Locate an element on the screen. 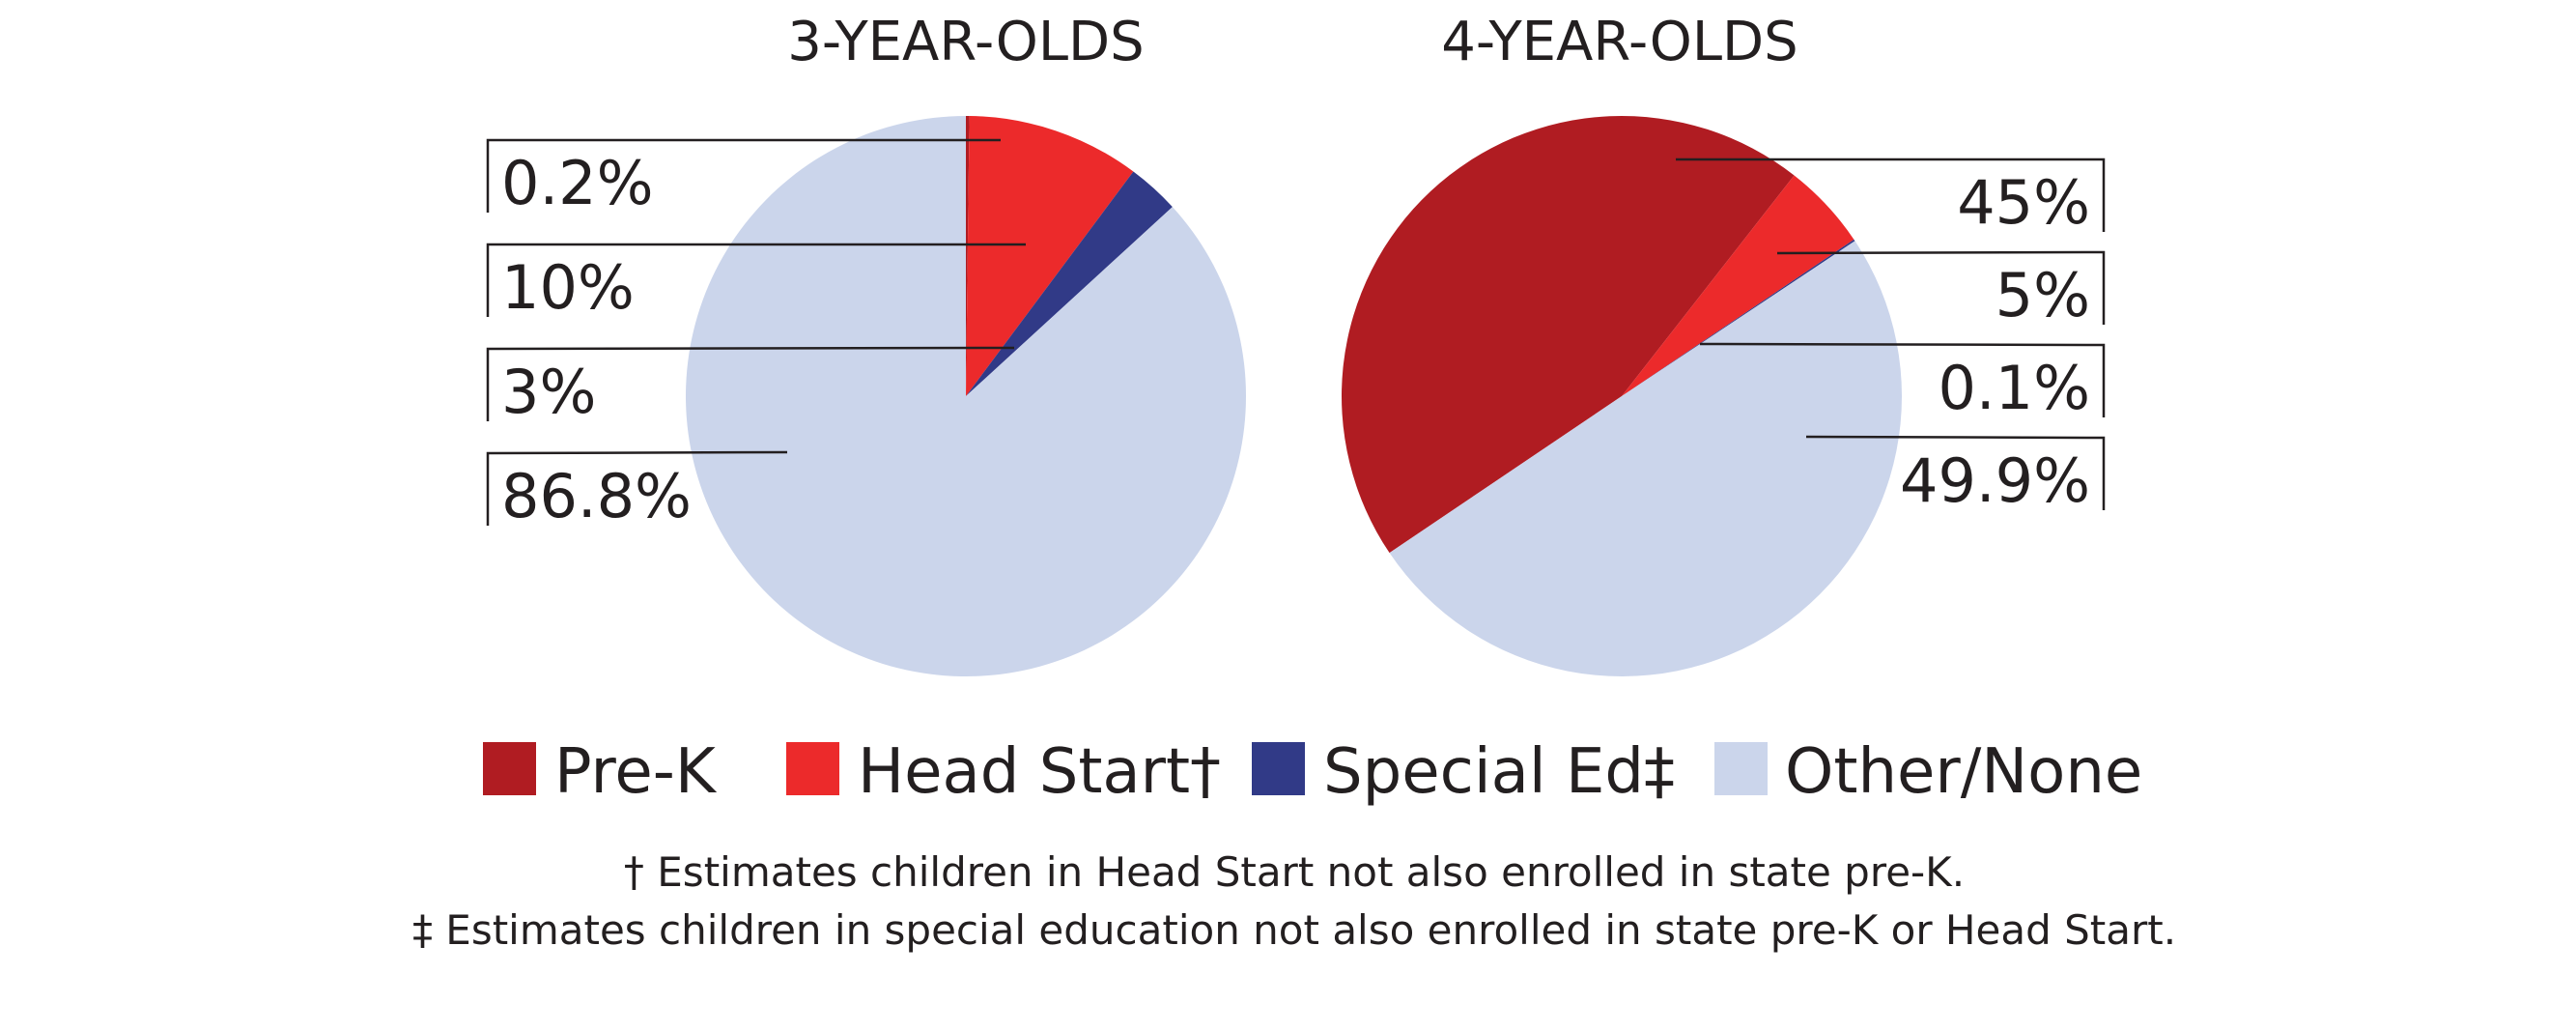 Image resolution: width=2576 pixels, height=1032 pixels. slices-3-year-olds is located at coordinates (966, 397).